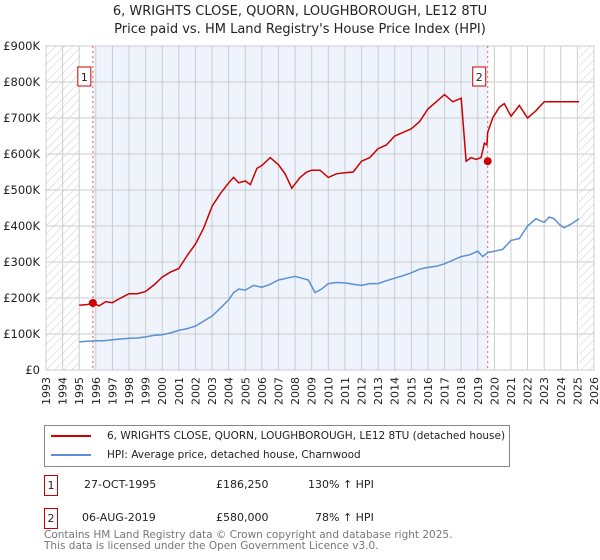  Describe the element at coordinates (428, 391) in the screenshot. I see `x-tick-label: 2016` at that location.